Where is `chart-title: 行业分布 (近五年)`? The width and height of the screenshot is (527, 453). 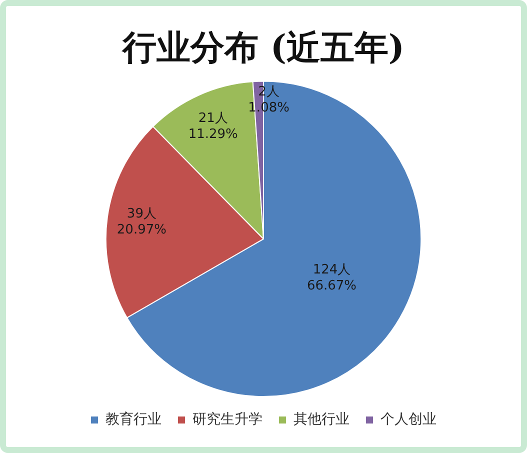 chart-title: 行业分布 (近五年) is located at coordinates (263, 48).